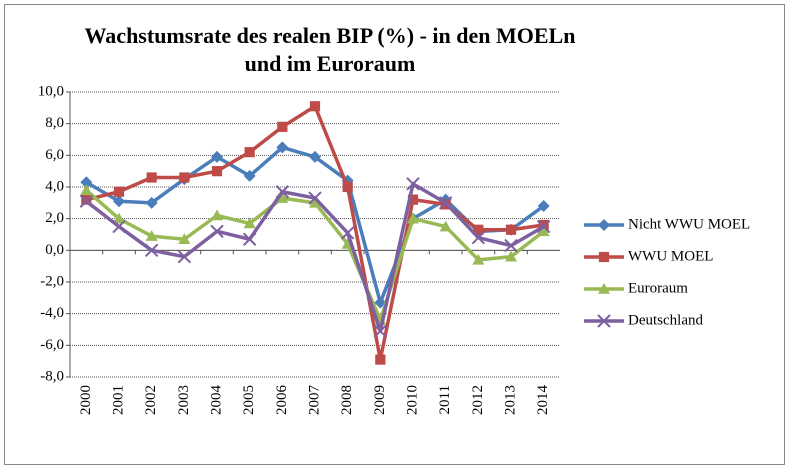  I want to click on legend-label: WWU MOEL, so click(670, 256).